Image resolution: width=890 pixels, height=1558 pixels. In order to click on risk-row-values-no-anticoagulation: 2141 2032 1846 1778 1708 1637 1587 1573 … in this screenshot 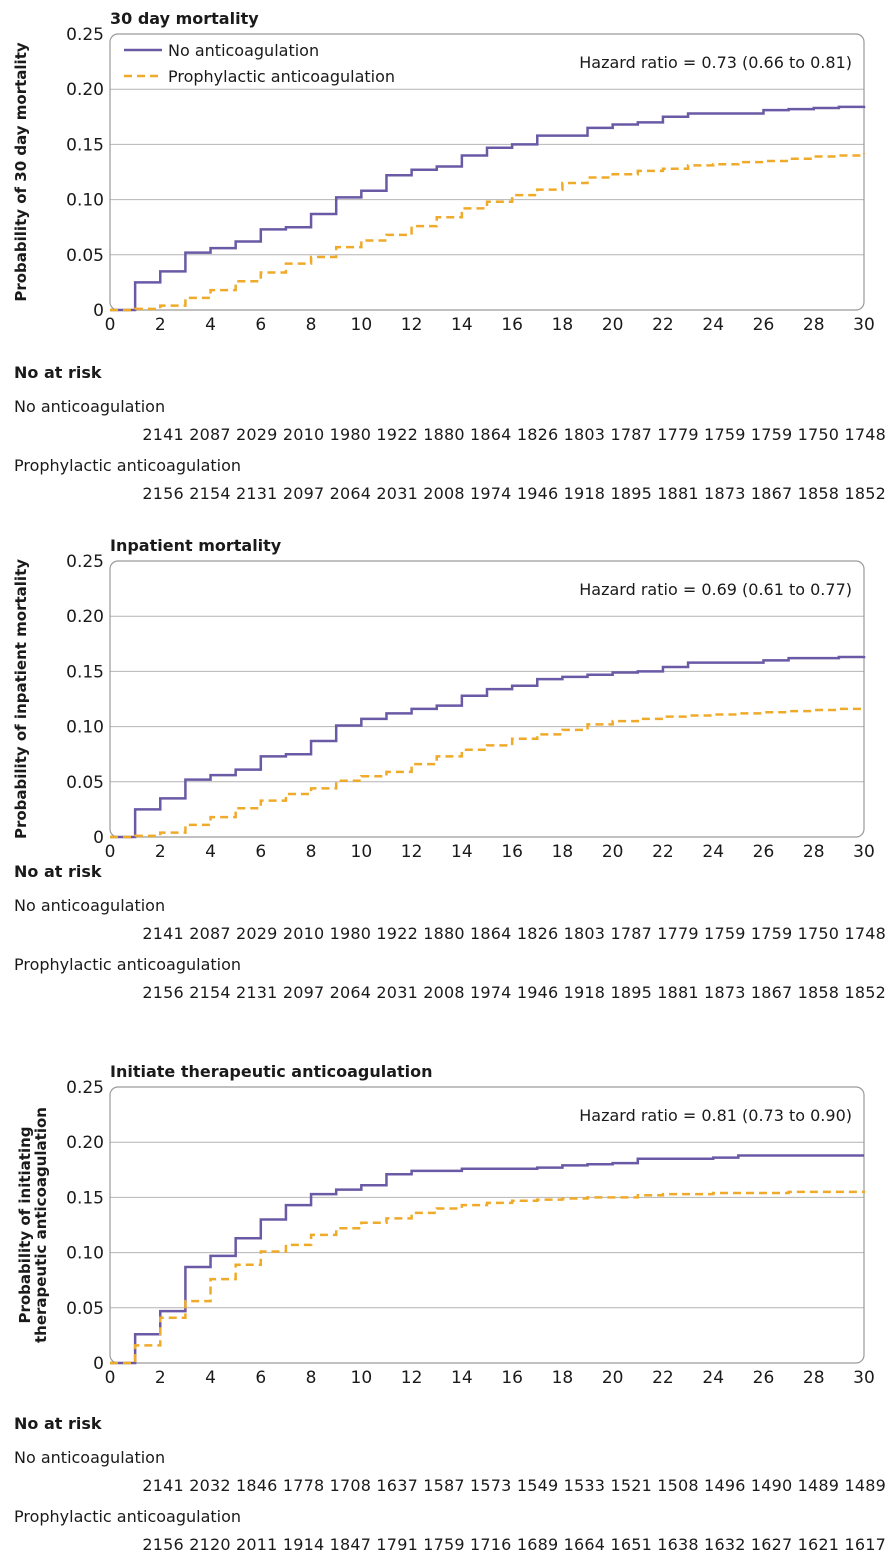, I will do `click(514, 1485)`.